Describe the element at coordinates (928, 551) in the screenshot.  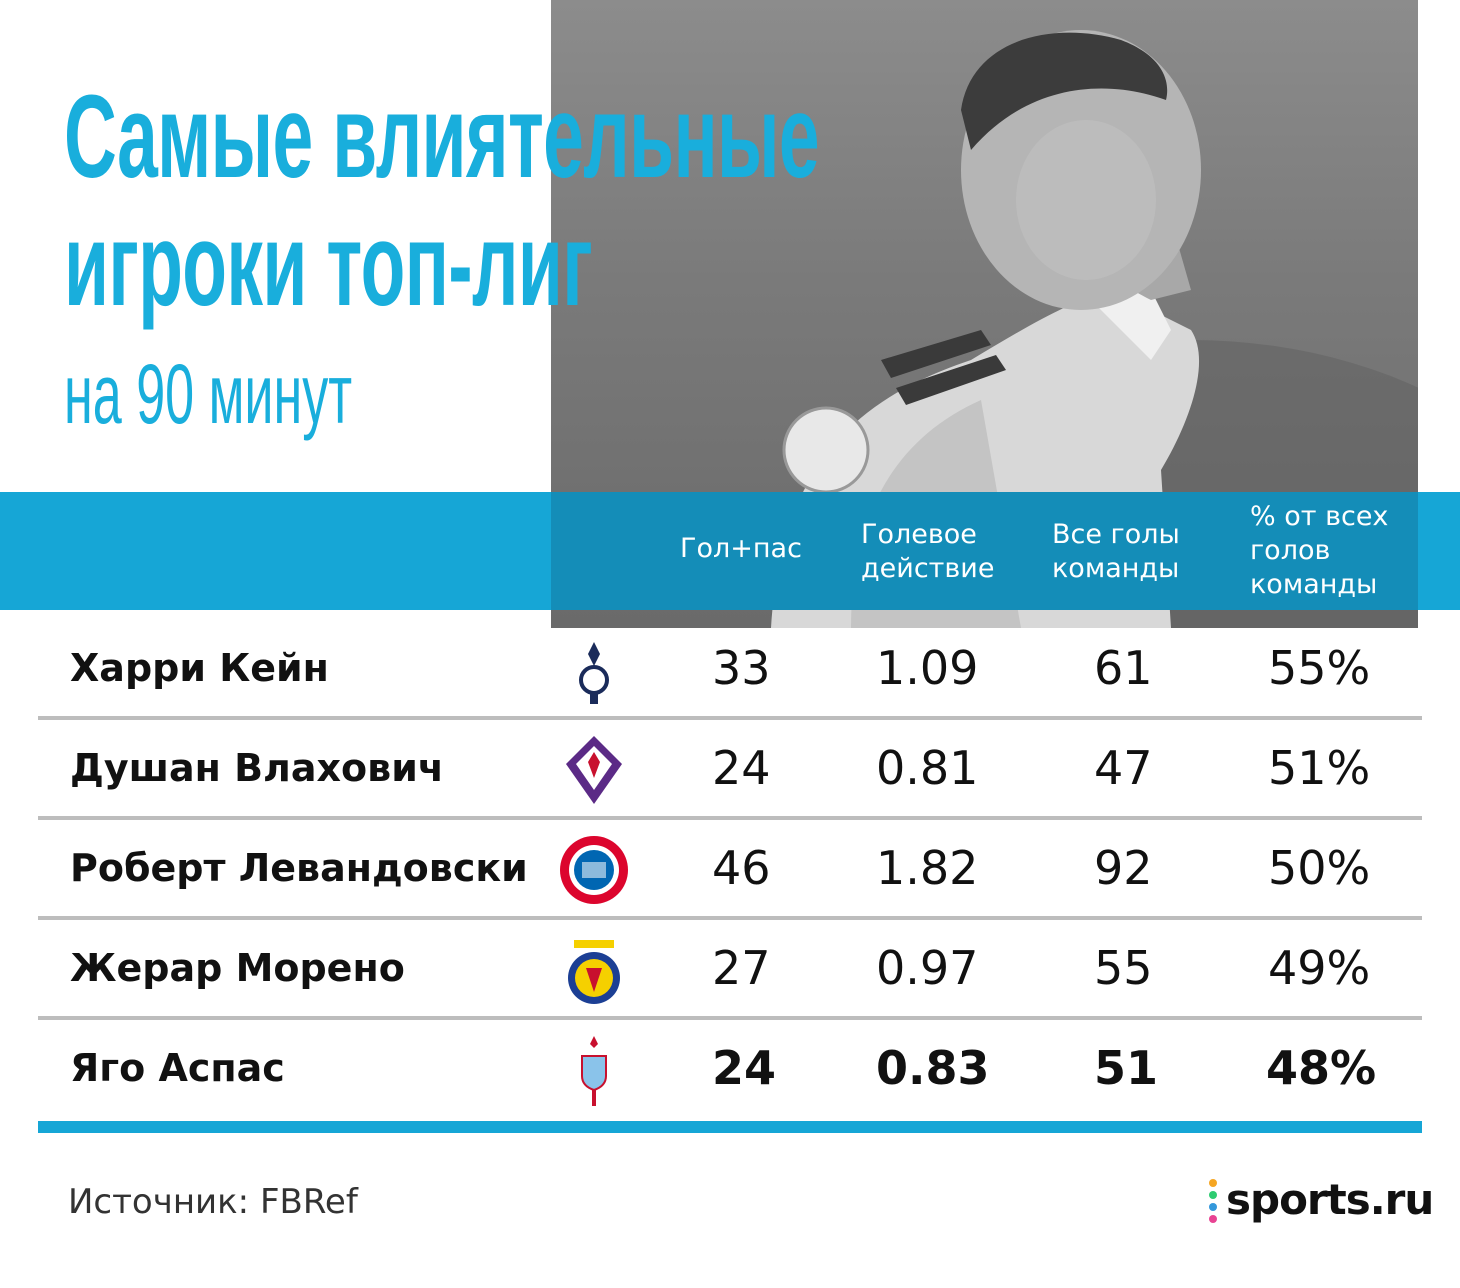
I see `column-header-goal-action: Голевое действие` at that location.